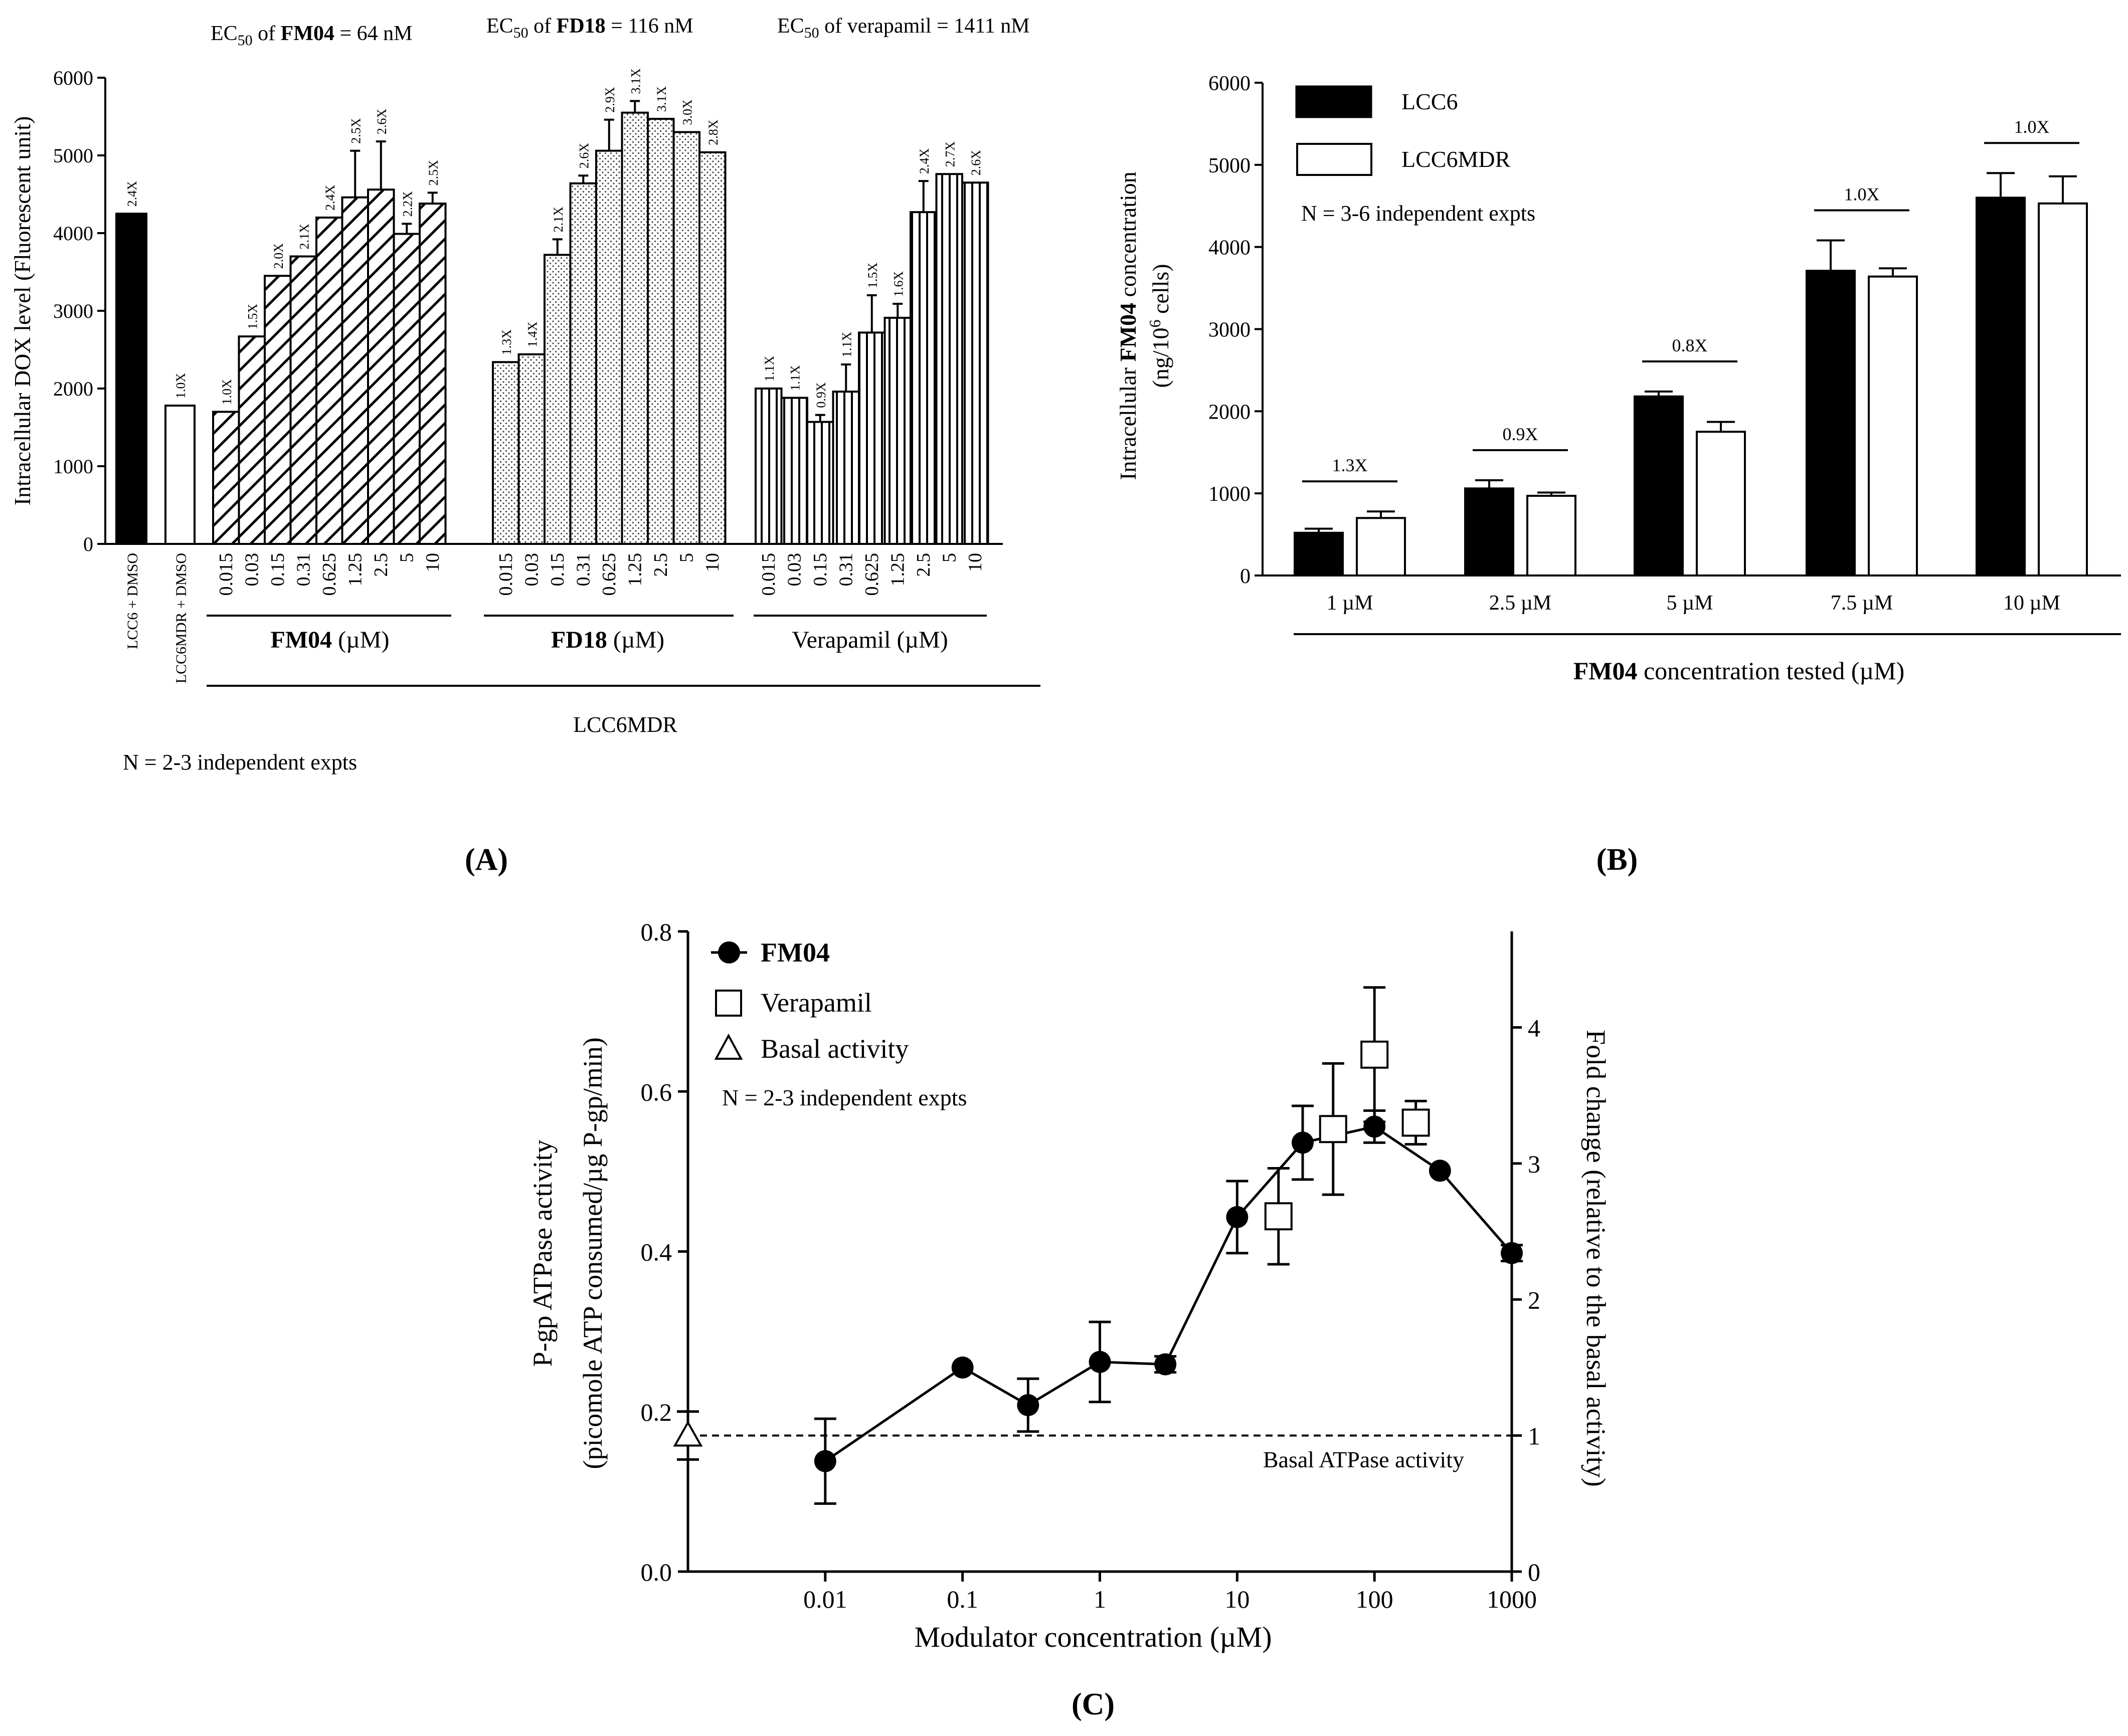 The image size is (2128, 1736). I want to click on panel-a-fold-label: 1.5X, so click(872, 276).